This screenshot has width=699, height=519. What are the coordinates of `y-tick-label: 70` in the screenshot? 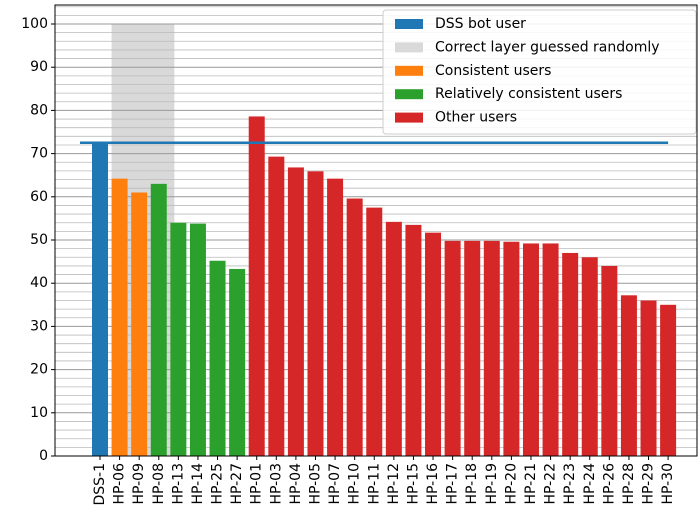 It's located at (39, 154).